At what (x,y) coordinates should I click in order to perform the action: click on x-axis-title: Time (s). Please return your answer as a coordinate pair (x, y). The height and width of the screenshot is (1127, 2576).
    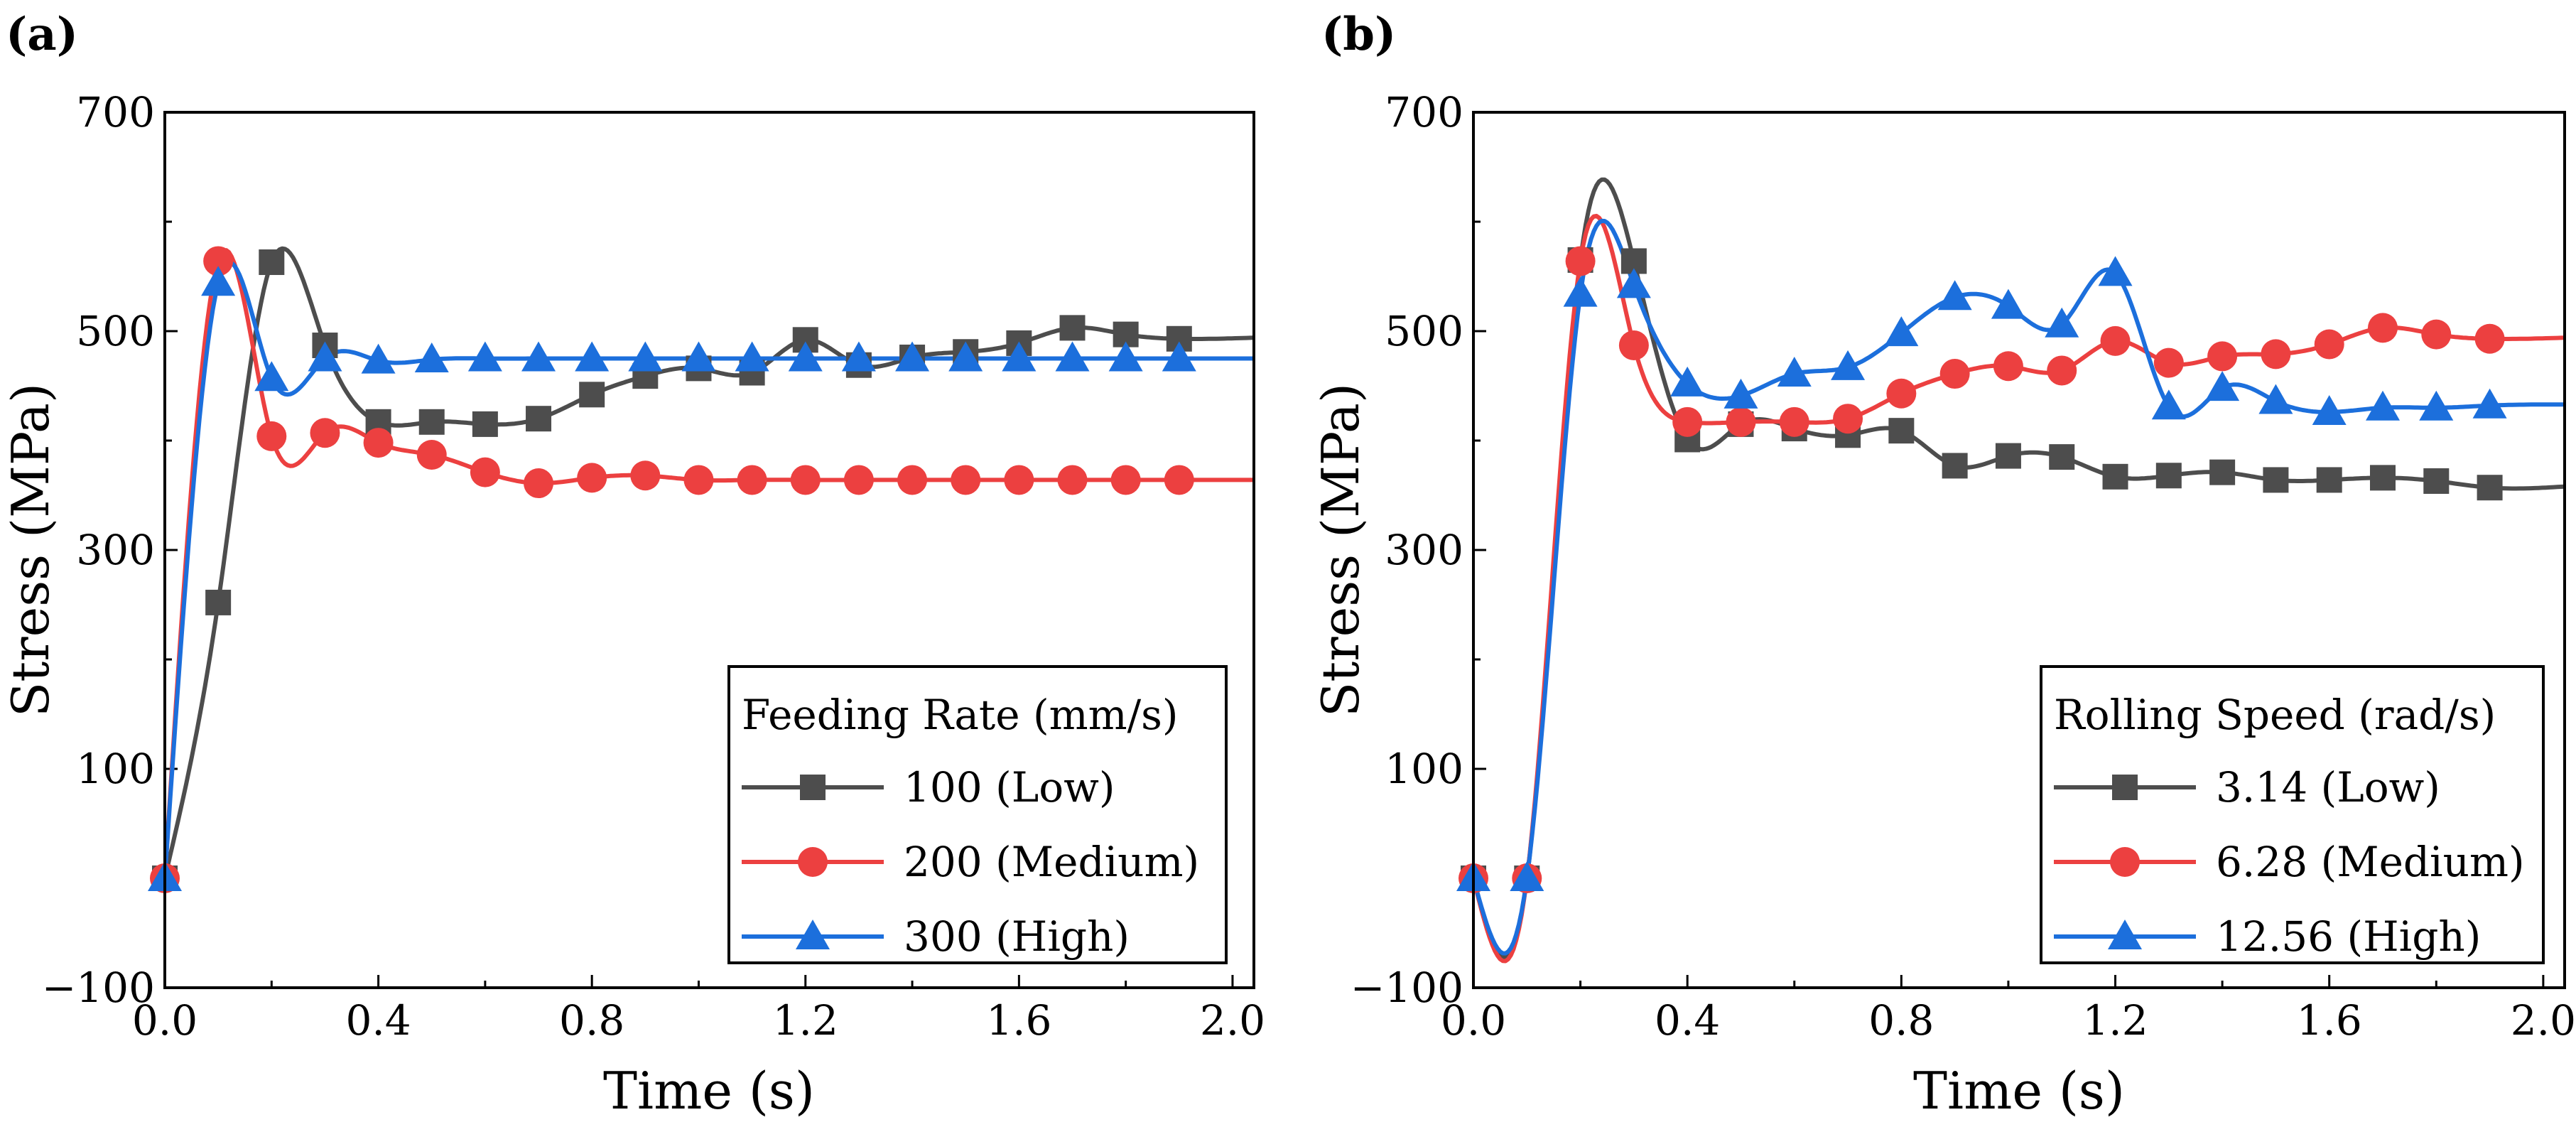
    Looking at the image, I should click on (709, 1091).